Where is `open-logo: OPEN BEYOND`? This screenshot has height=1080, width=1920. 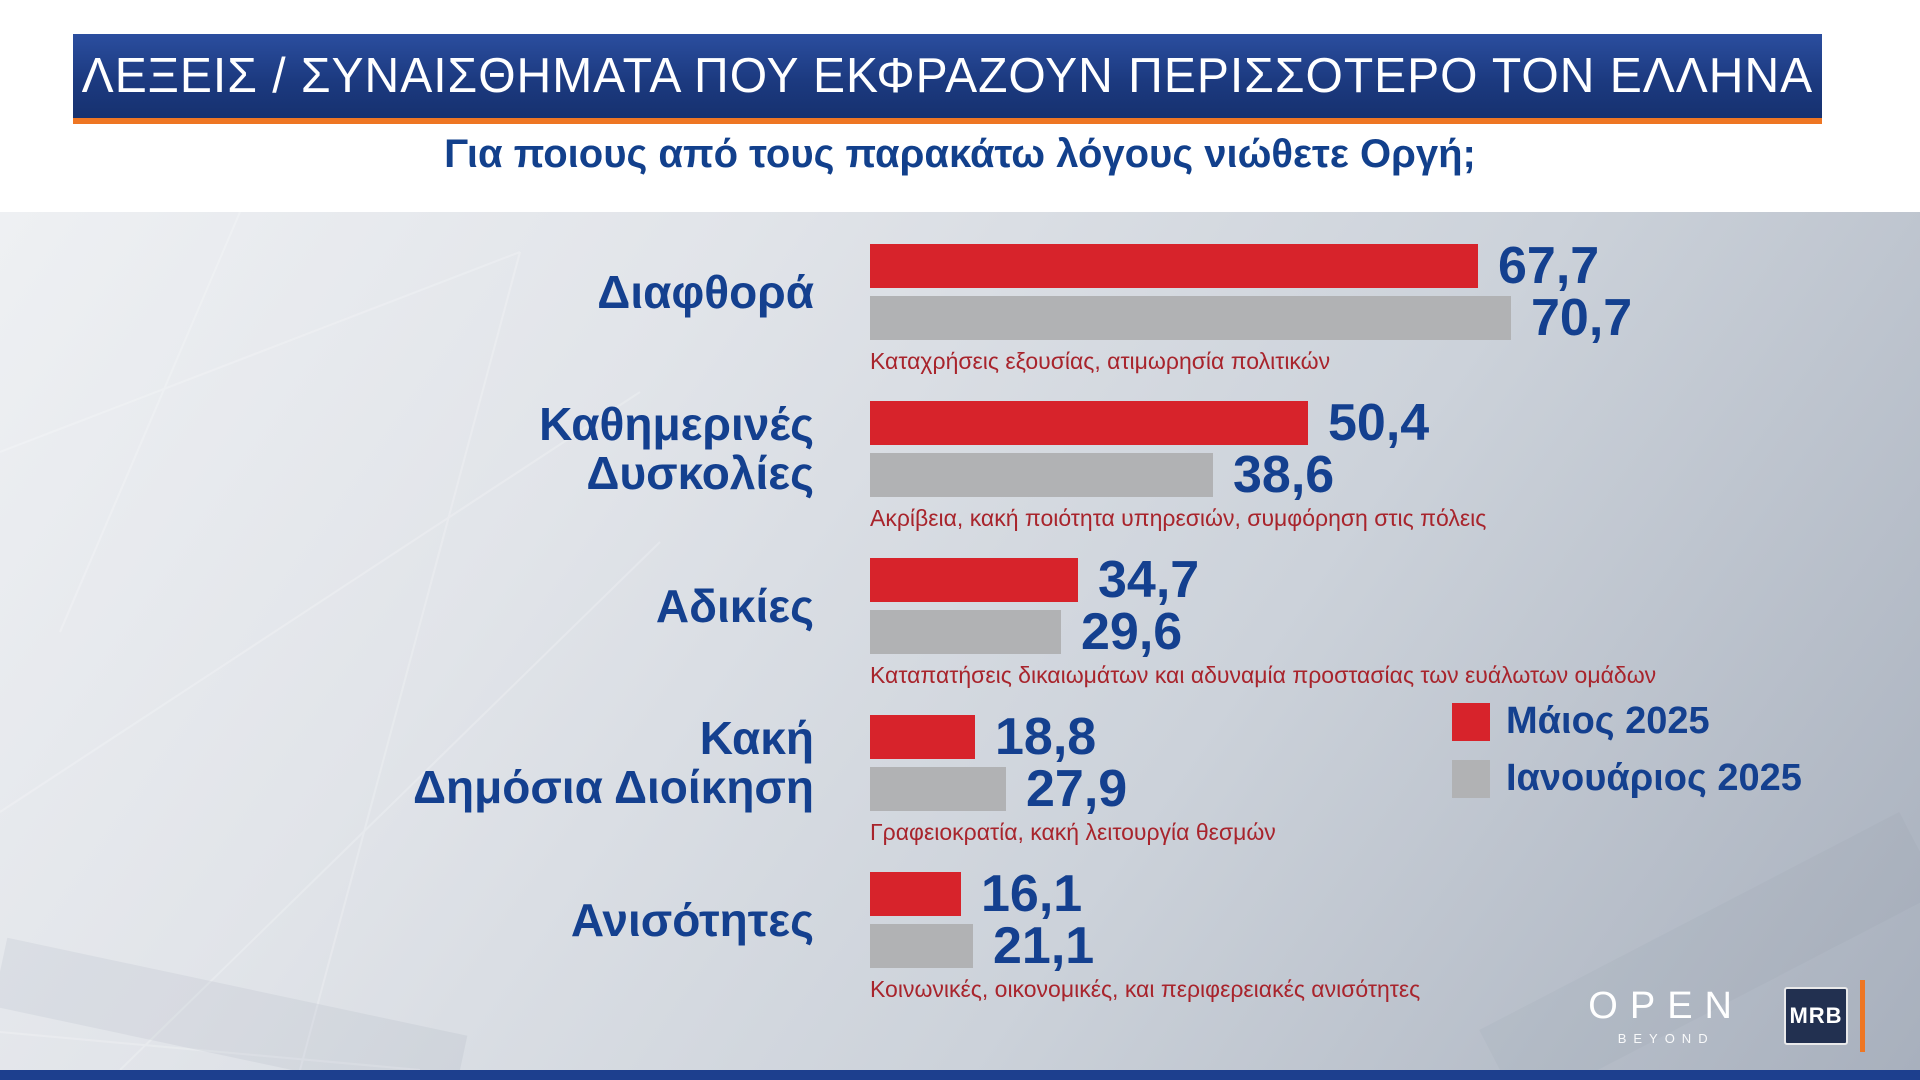
open-logo: OPEN BEYOND is located at coordinates (1666, 1016).